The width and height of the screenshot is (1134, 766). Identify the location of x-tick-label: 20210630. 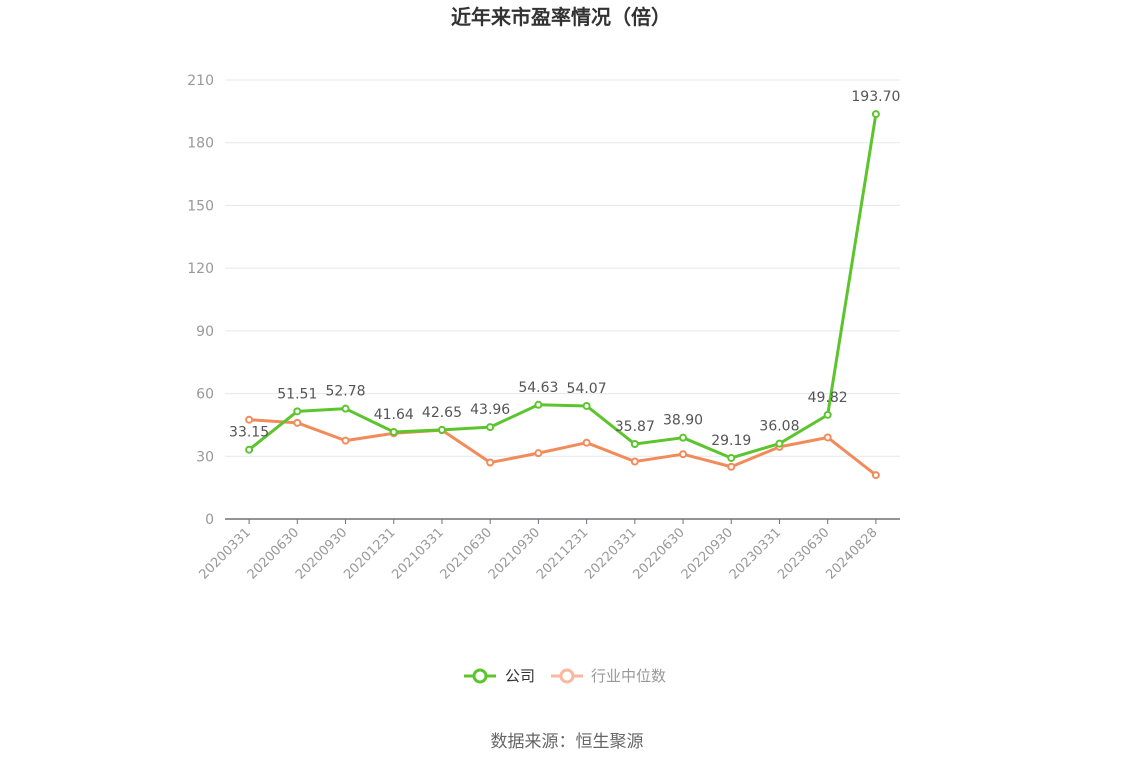
(466, 553).